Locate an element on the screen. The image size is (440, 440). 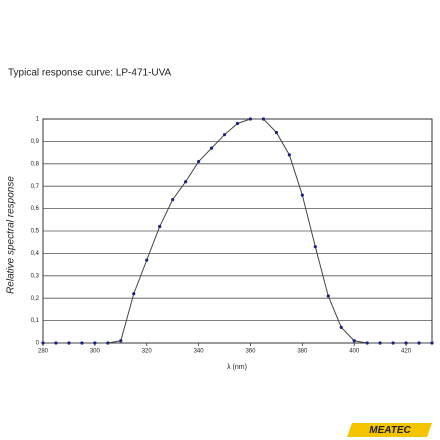
x-axis-label: λ (nm) is located at coordinates (237, 367).